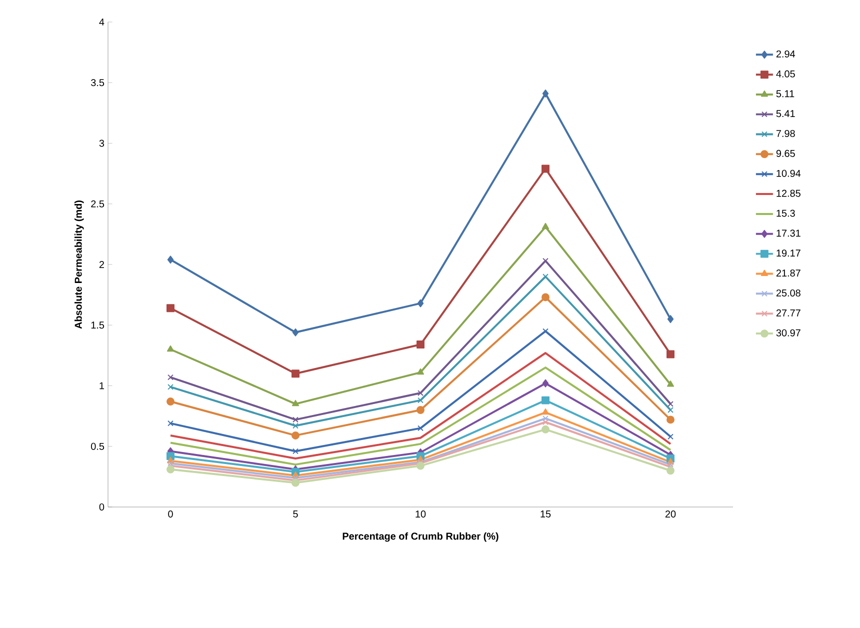  What do you see at coordinates (785, 94) in the screenshot?
I see `legend-label: 5.11` at bounding box center [785, 94].